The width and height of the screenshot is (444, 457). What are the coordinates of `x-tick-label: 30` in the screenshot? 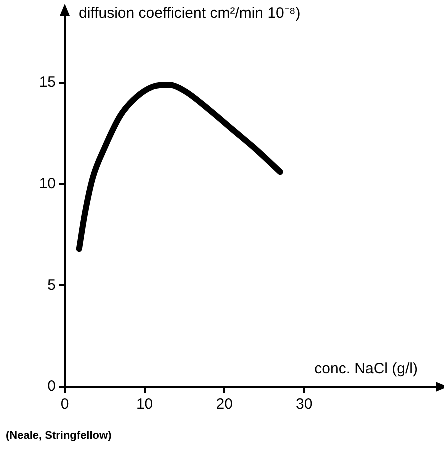 It's located at (304, 405).